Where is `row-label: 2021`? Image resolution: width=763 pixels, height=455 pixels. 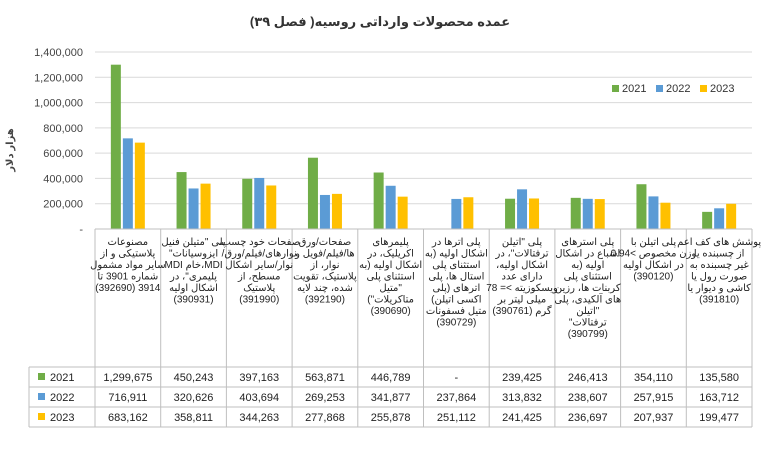 row-label: 2021 is located at coordinates (62, 378).